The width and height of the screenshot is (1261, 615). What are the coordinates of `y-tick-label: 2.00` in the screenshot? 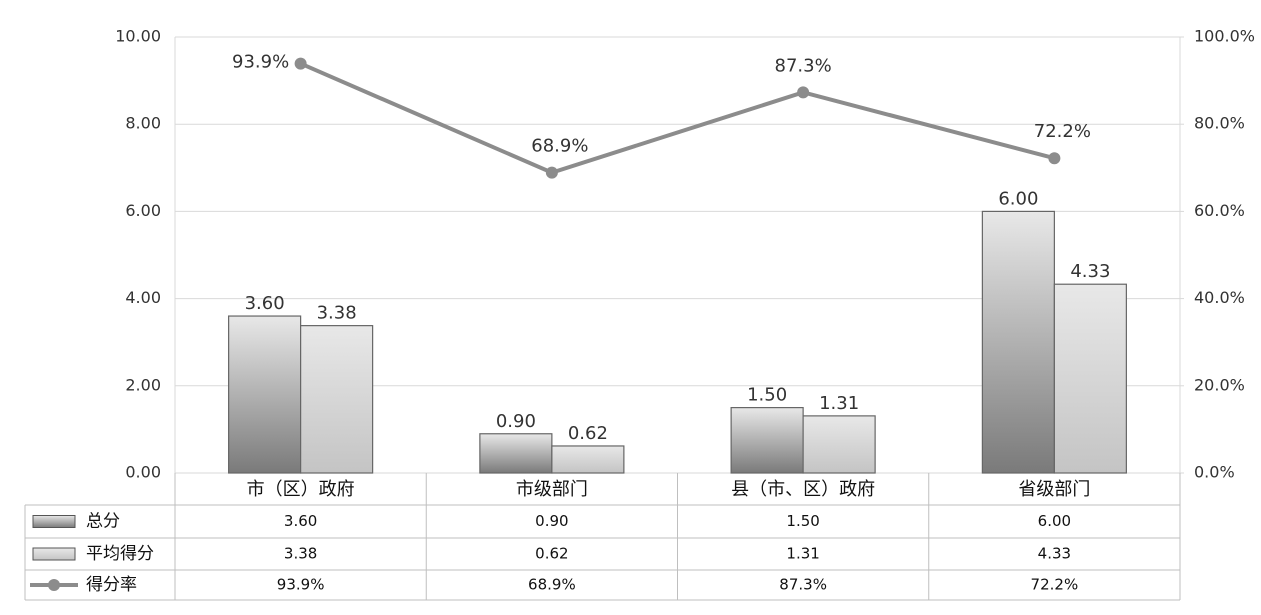 It's located at (143, 384).